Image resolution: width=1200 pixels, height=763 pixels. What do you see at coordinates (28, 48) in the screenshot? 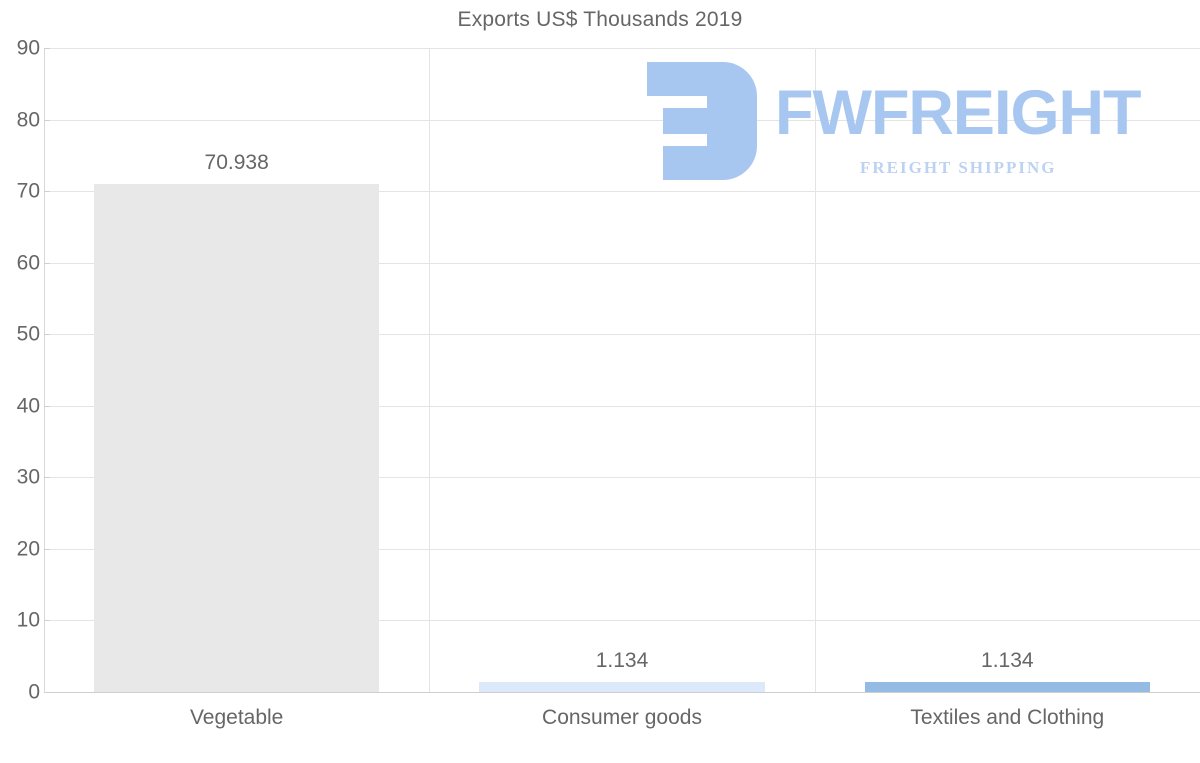
I see `y-axis-tick-label: 90` at bounding box center [28, 48].